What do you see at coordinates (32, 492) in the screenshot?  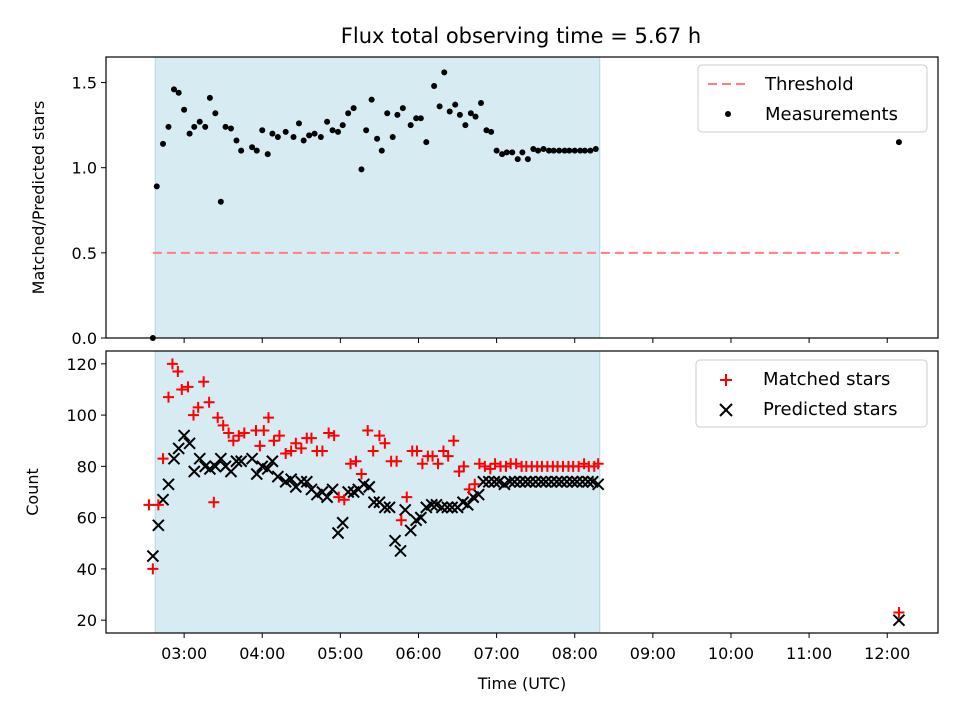 I see `y-axis-label: Count` at bounding box center [32, 492].